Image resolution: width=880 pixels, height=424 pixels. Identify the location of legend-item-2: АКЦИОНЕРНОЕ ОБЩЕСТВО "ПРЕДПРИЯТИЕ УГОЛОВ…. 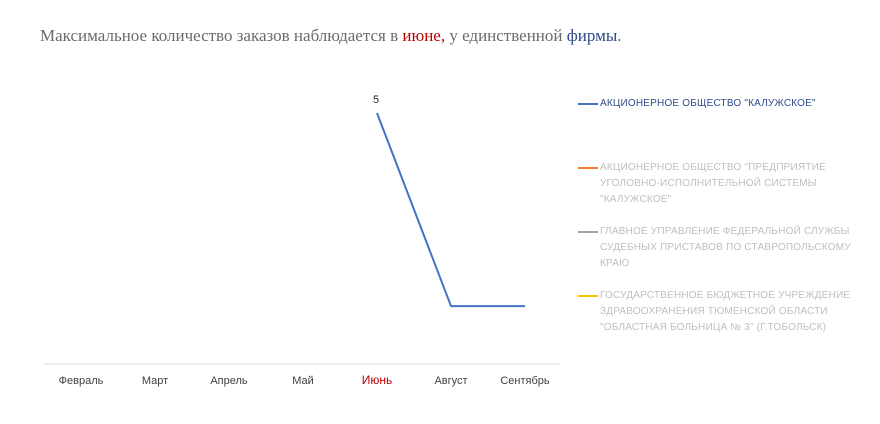
(723, 184).